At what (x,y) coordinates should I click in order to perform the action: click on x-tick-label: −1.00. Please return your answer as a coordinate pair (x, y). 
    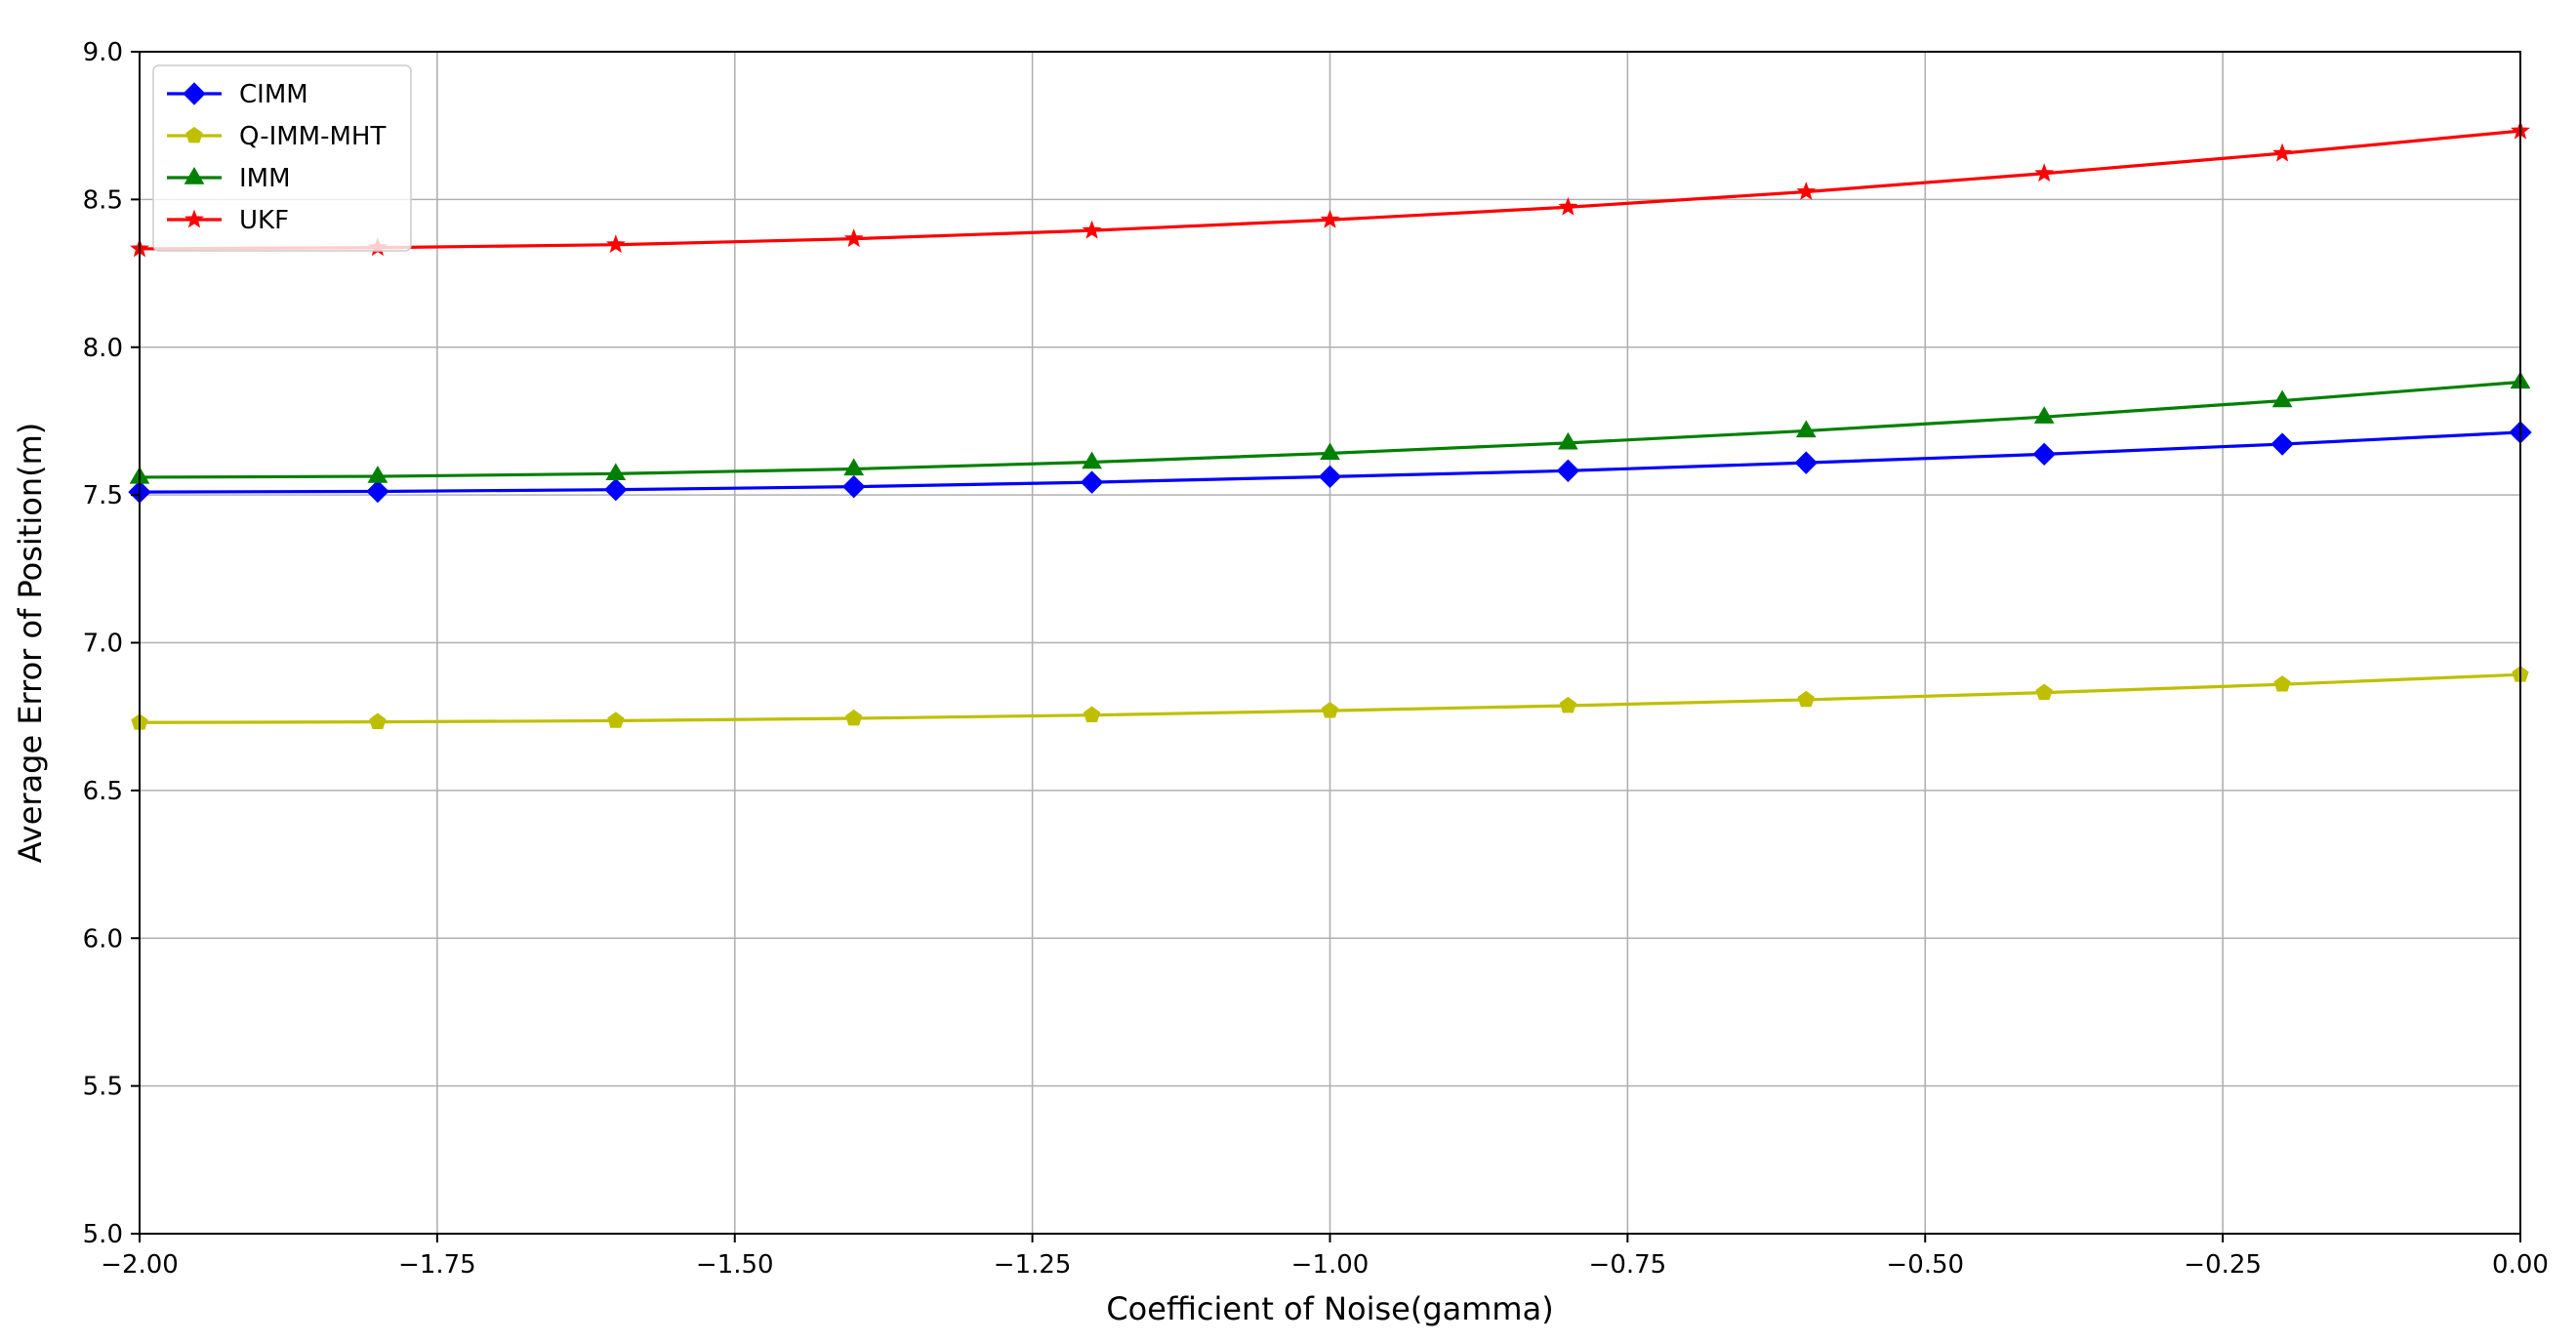
    Looking at the image, I should click on (1330, 1265).